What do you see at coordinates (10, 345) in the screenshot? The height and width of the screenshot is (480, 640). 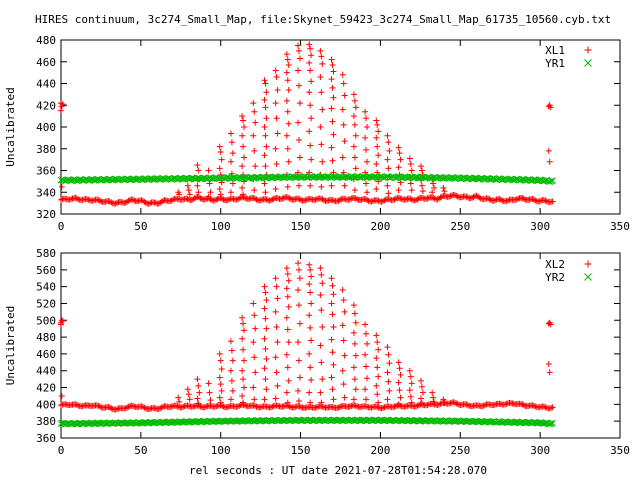 I see `y-axis-label: Uncalibrated` at bounding box center [10, 345].